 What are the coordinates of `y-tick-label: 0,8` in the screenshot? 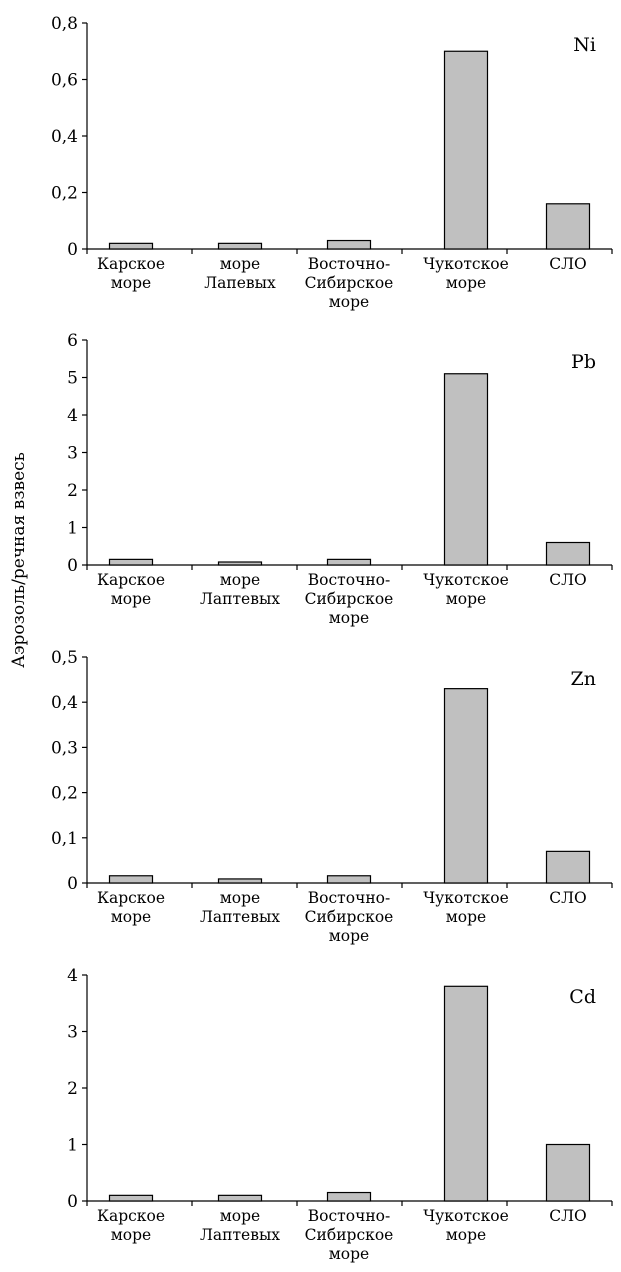 It's located at (64, 24).